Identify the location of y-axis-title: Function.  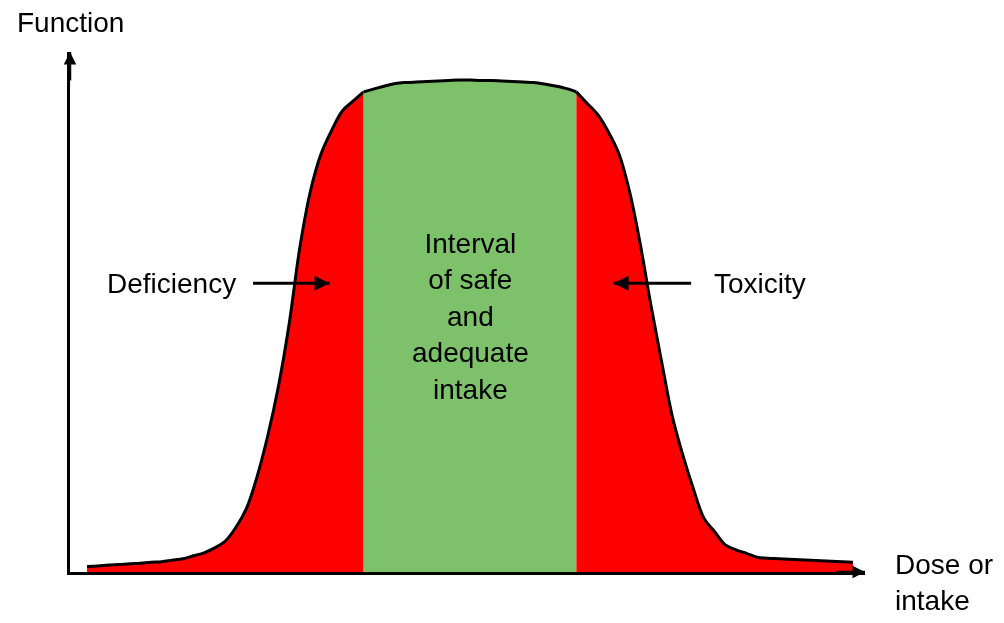
(71, 22).